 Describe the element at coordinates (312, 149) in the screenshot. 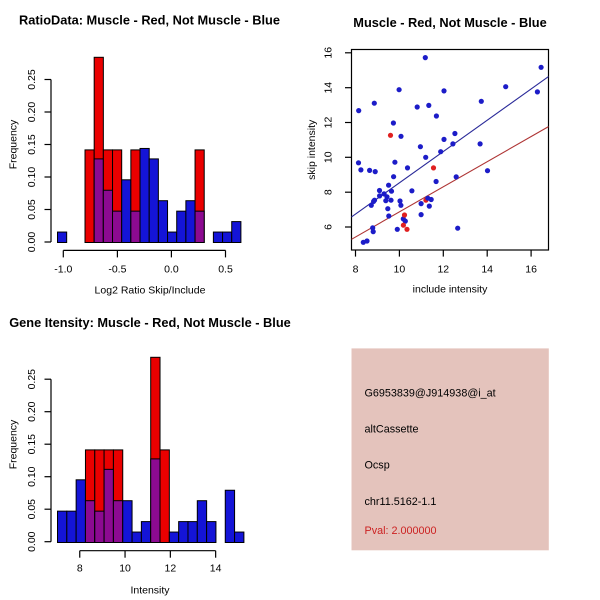

I see `svg-text: skip intensity` at that location.